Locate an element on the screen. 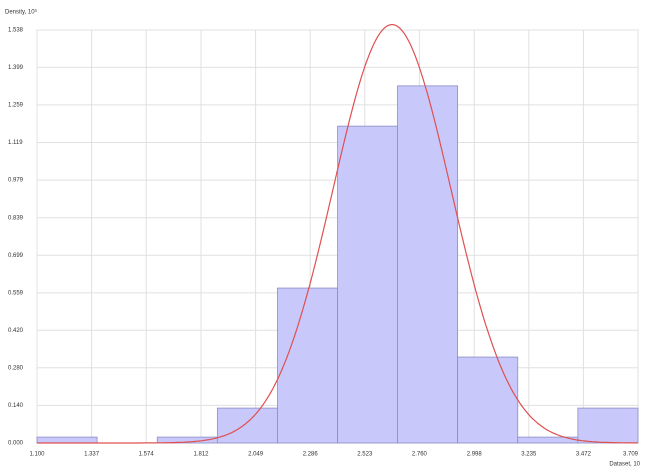  y-axis-label: Density, 10³ is located at coordinates (21, 13).